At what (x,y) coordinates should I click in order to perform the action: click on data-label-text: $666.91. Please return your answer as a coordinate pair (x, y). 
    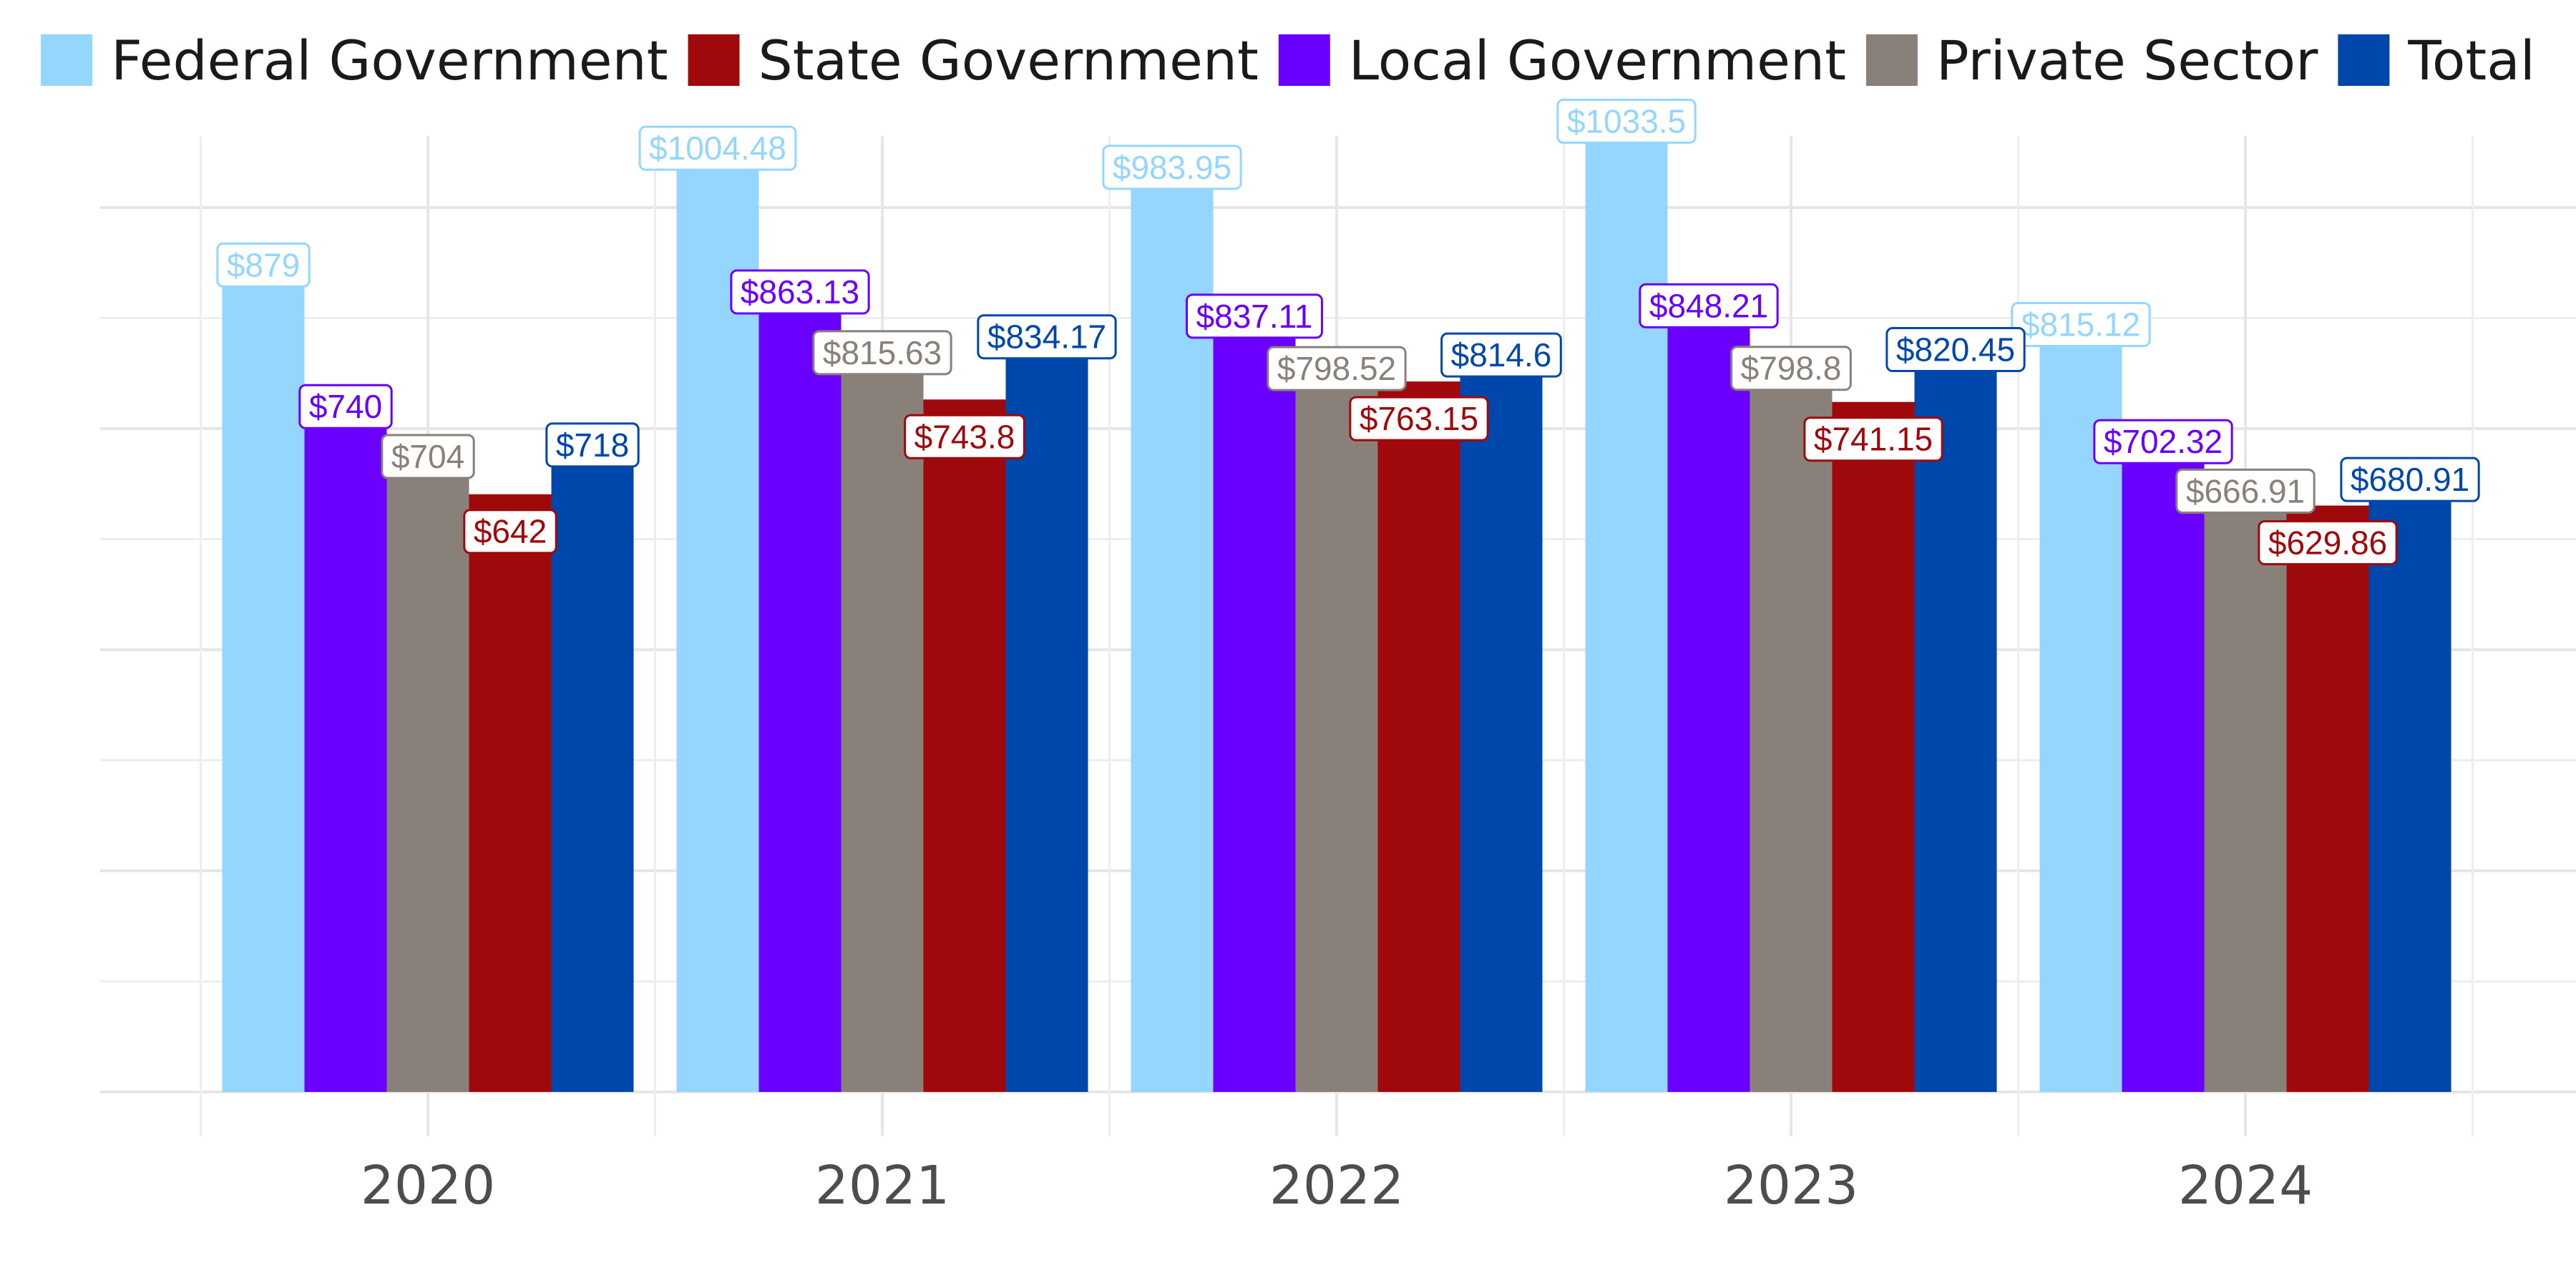
    Looking at the image, I should click on (2245, 490).